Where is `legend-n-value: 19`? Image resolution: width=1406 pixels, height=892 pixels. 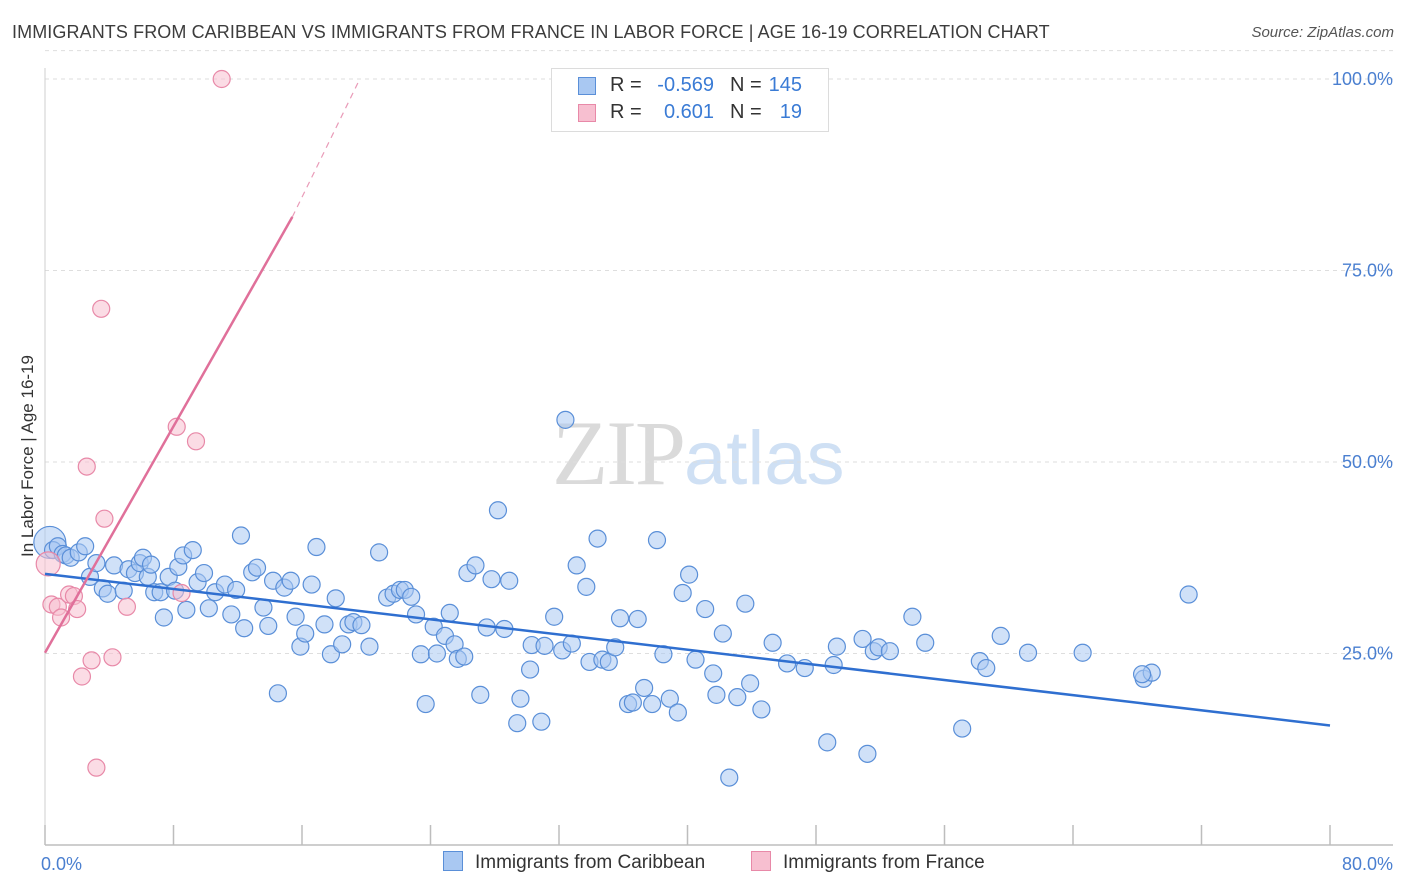
legend-n-value: 19 is located at coordinates (790, 112).